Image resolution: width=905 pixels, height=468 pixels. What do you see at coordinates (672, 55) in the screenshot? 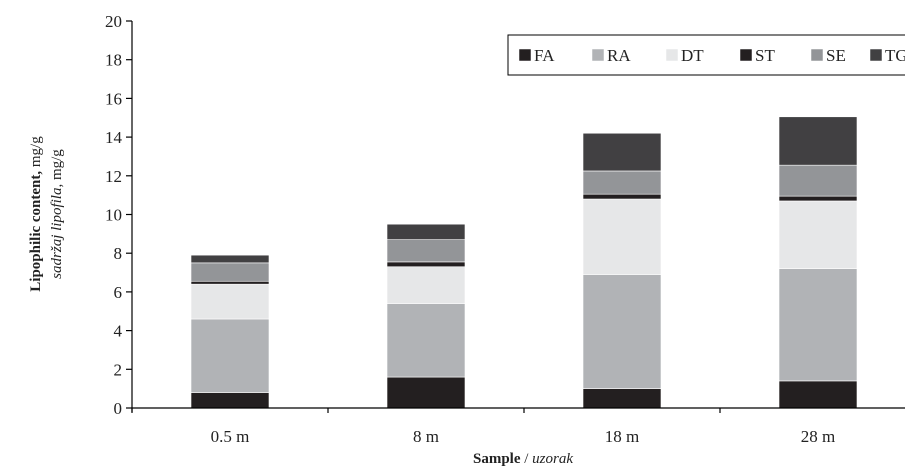
I see `legend-swatch-dt` at bounding box center [672, 55].